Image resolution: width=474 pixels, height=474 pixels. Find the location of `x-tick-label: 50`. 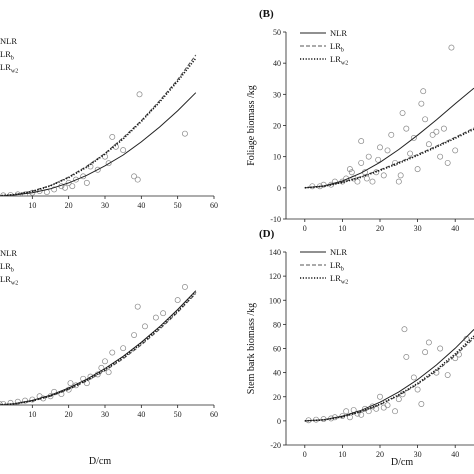

x-tick-label: 50 is located at coordinates (178, 205).